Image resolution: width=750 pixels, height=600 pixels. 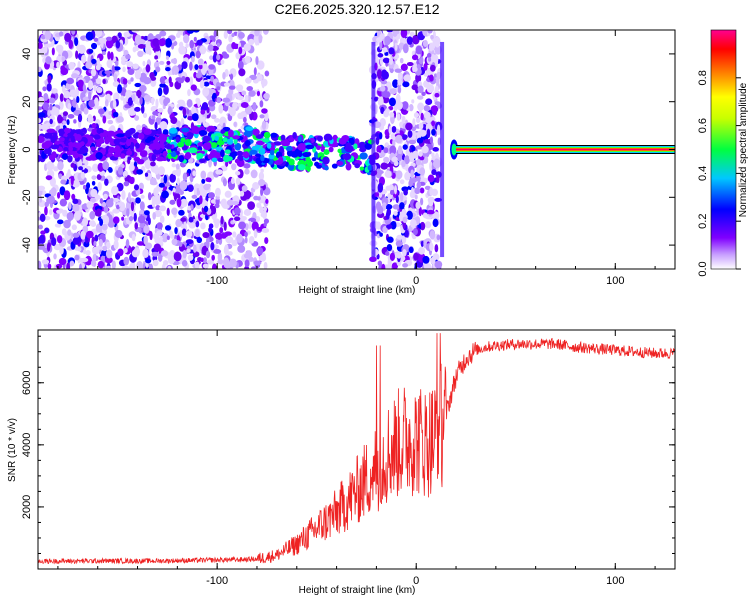 What do you see at coordinates (615, 281) in the screenshot?
I see `spectrogram-xtick-label: 100` at bounding box center [615, 281].